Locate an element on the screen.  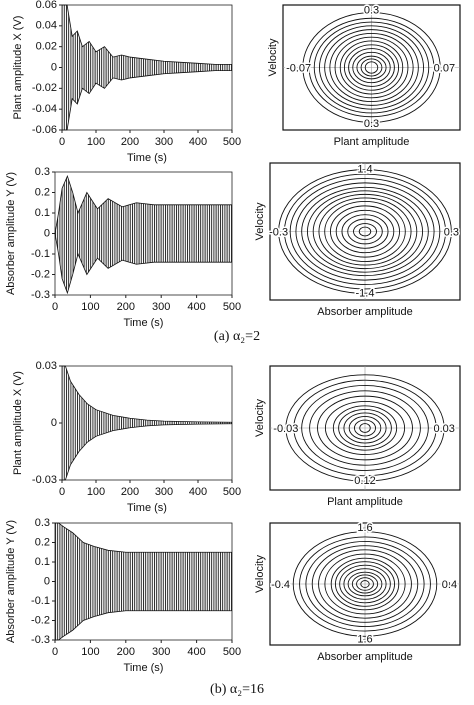
y-tick-label: 0.1 is located at coordinates (42, 562).